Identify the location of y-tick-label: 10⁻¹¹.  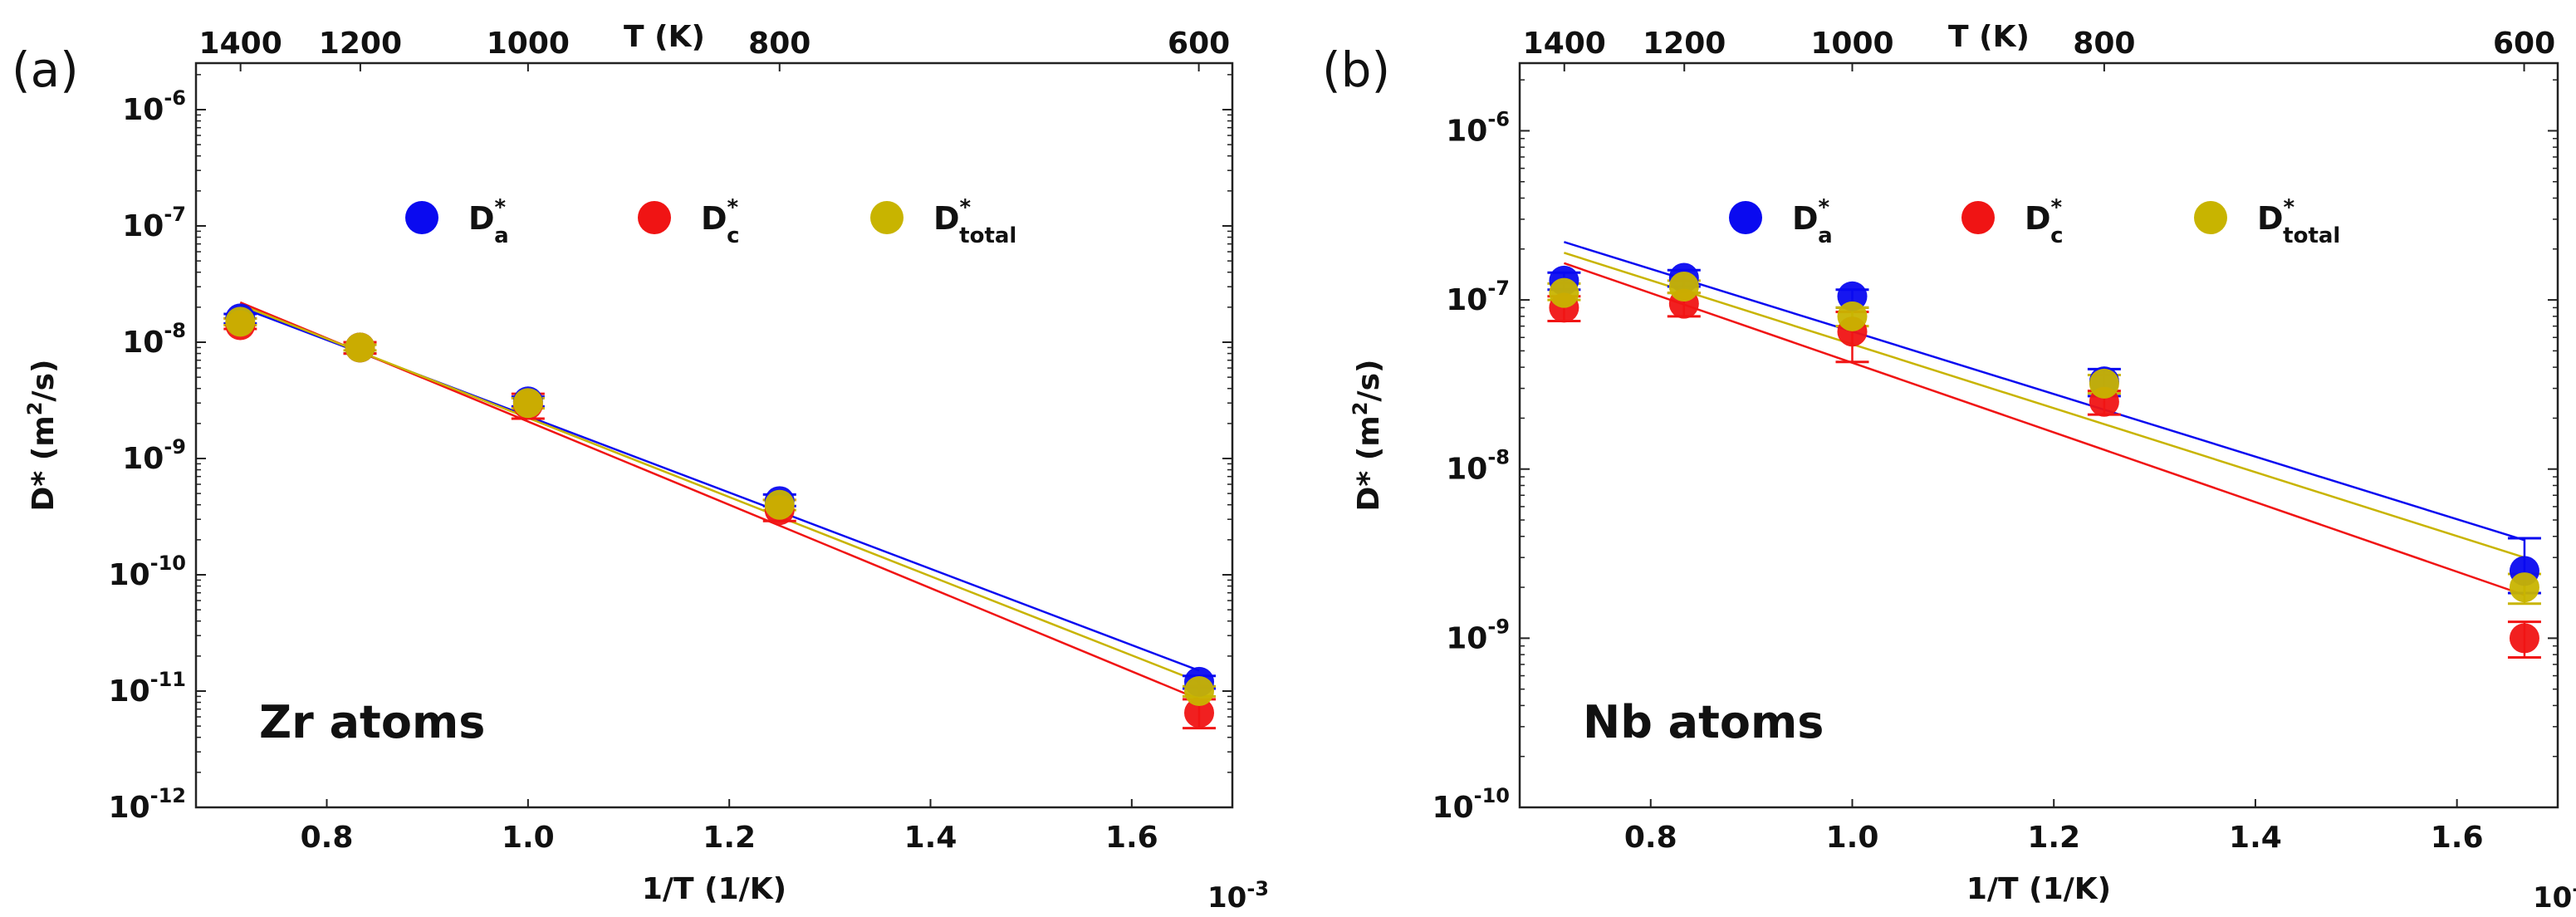
(147, 688).